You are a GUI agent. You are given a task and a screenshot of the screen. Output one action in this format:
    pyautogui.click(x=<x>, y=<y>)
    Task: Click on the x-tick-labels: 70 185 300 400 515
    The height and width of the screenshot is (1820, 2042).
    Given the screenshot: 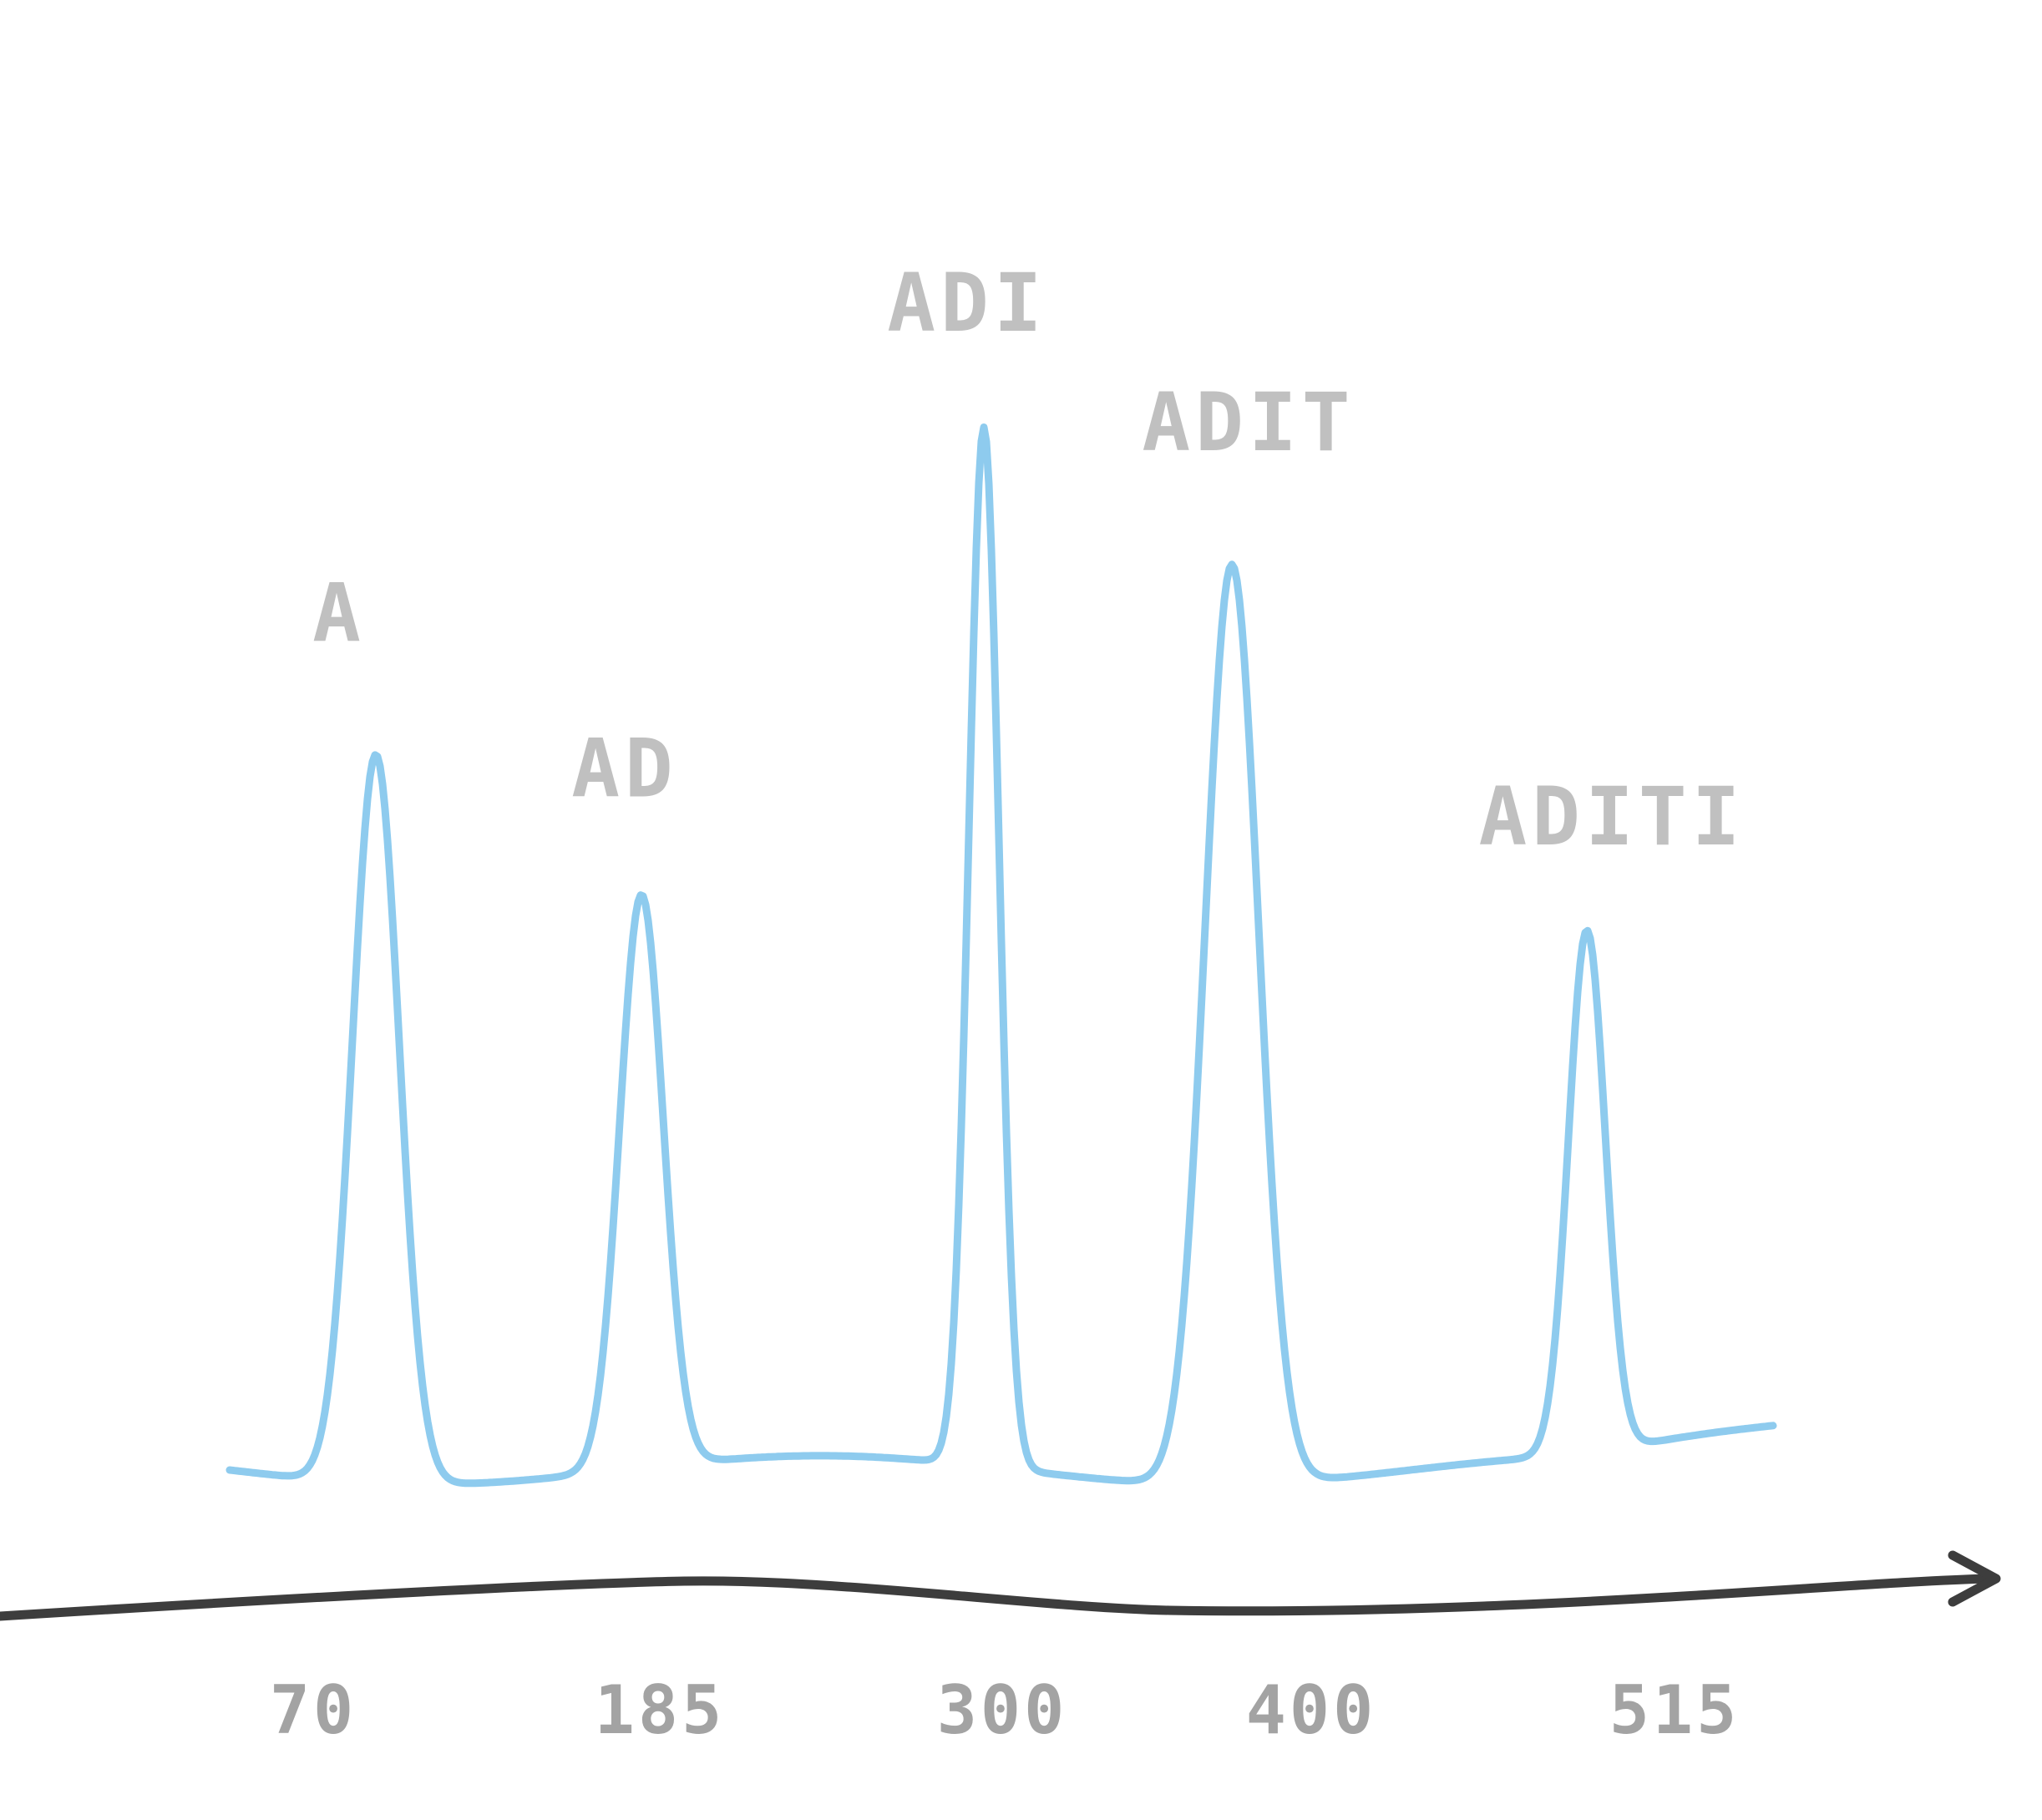 What is the action you would take?
    pyautogui.click(x=1005, y=1710)
    